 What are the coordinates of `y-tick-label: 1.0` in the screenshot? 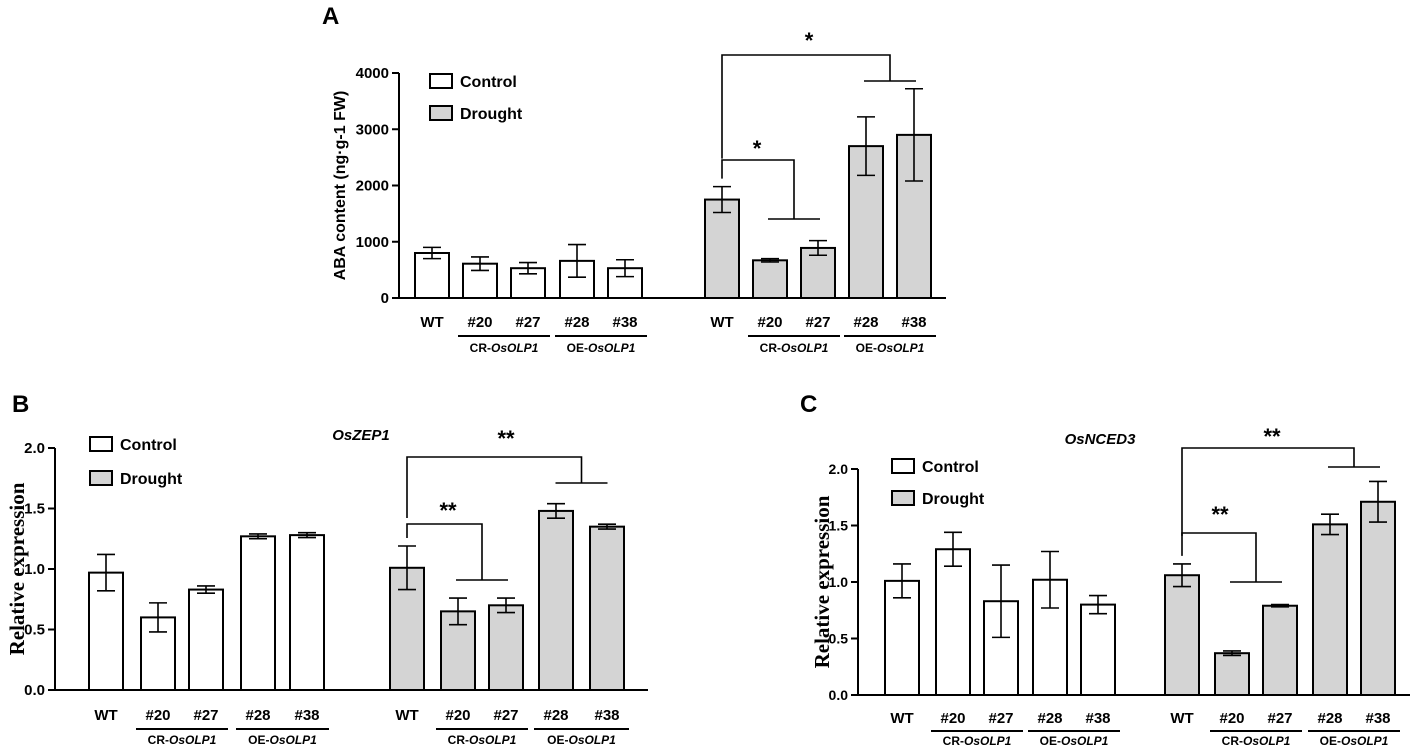 It's located at (34, 569).